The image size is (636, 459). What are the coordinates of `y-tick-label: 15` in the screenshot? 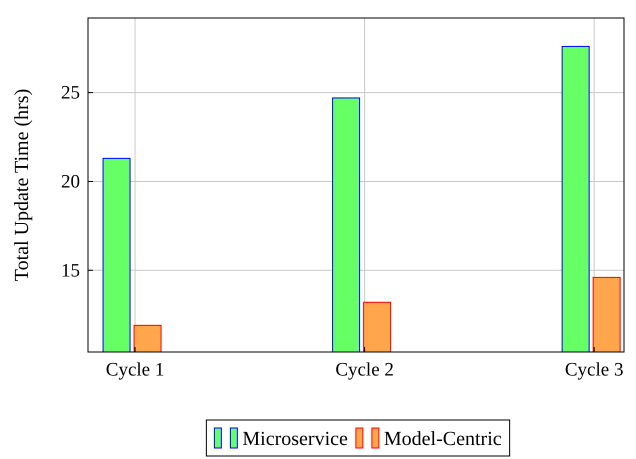 It's located at (70, 271).